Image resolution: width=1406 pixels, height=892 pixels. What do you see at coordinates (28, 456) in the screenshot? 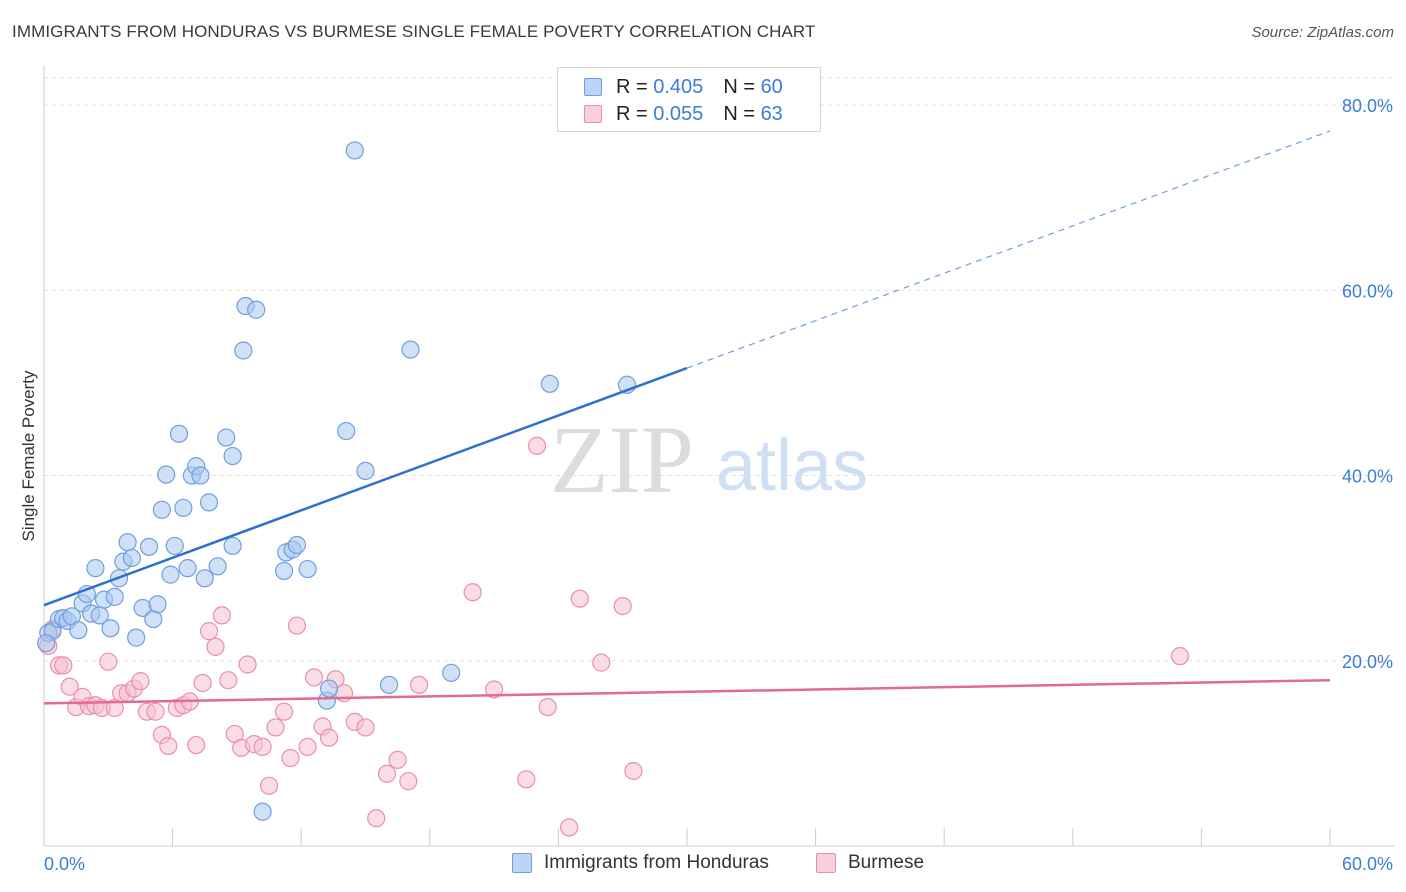
I see `y-axis-label: Single Female Poverty` at bounding box center [28, 456].